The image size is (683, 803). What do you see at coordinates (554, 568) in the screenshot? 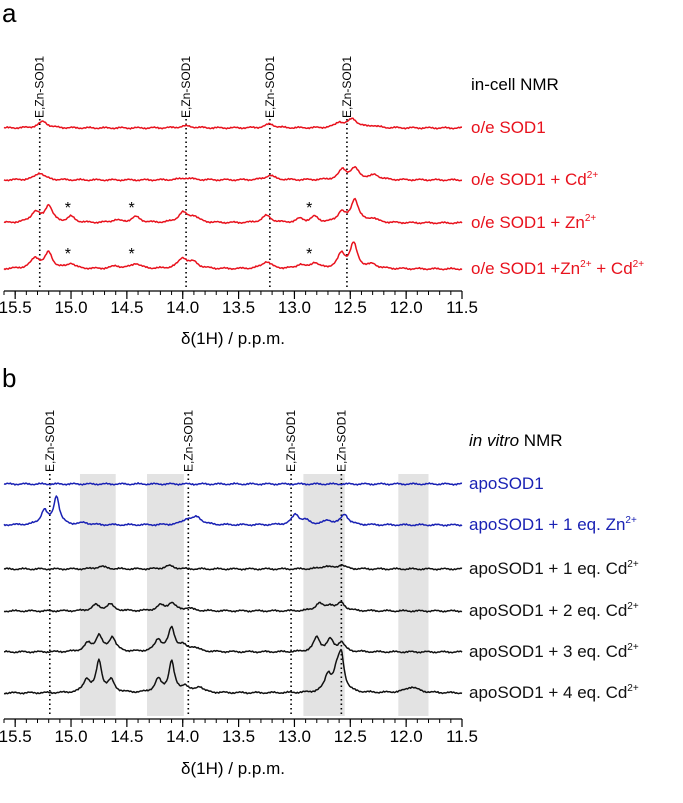
I see `trace-label: apoSOD1 + 1 eq. Cd2+` at bounding box center [554, 568].